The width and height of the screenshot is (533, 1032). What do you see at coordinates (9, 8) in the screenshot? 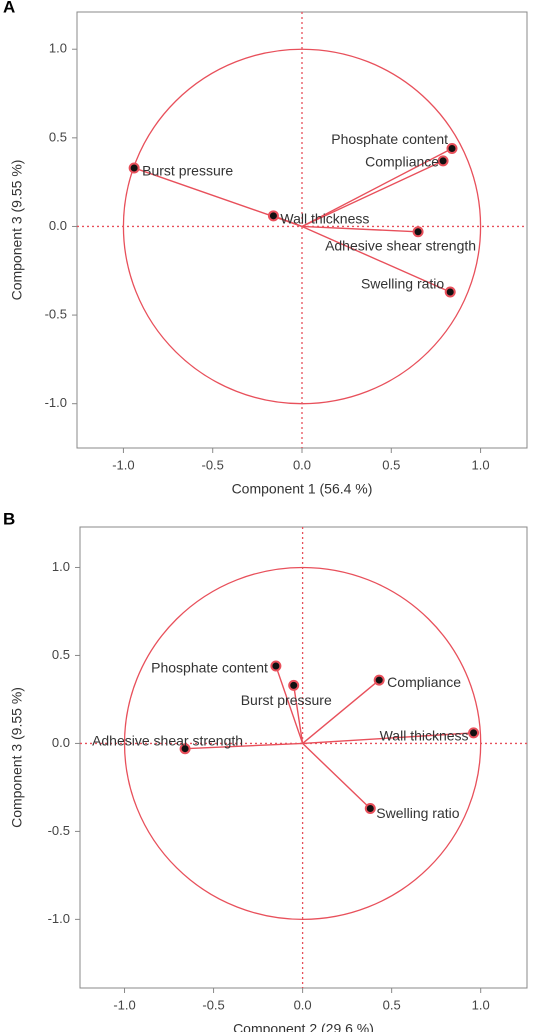
I see `panel-label: A` at bounding box center [9, 8].